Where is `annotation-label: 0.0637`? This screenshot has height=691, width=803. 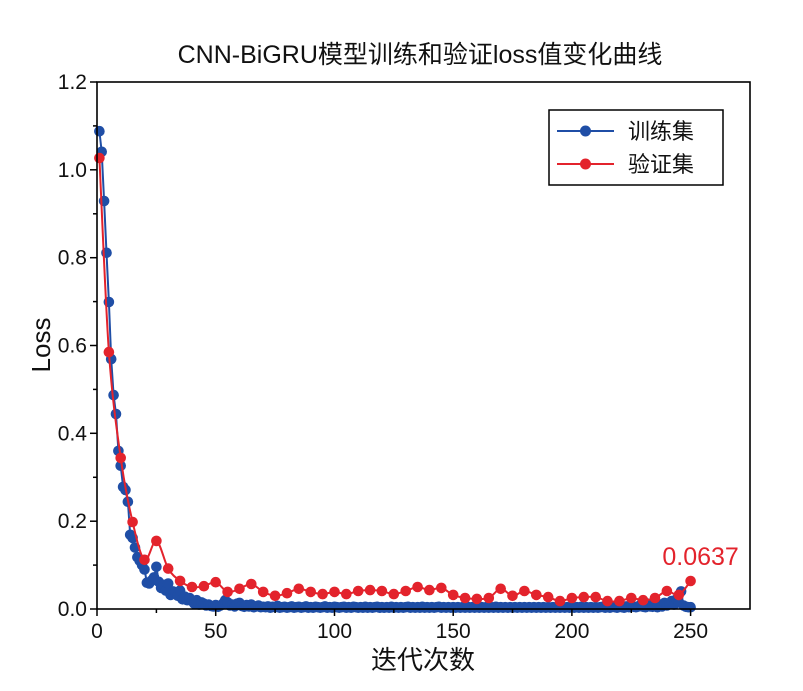 annotation-label: 0.0637 is located at coordinates (700, 557).